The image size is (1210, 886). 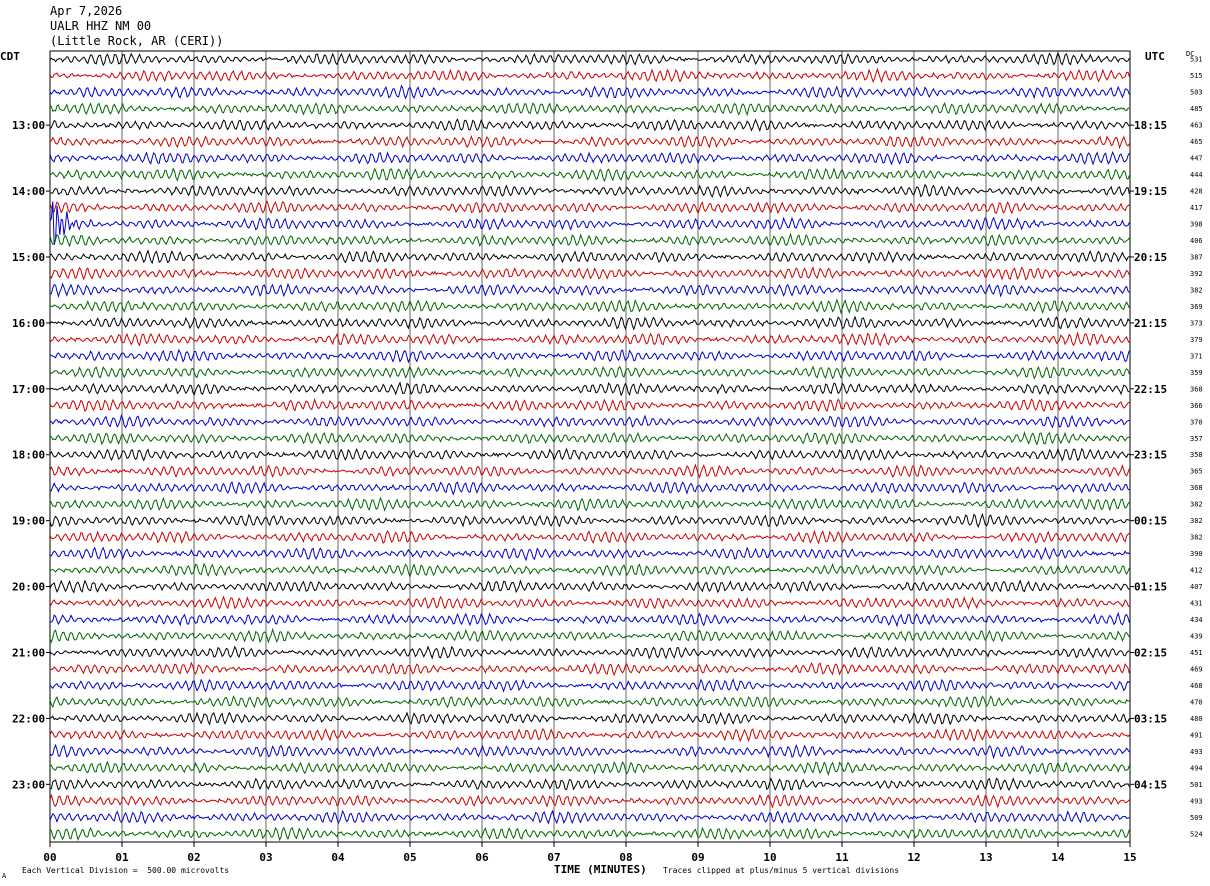 What do you see at coordinates (101, 26) in the screenshot?
I see `station-code: UALR HHZ NM 00` at bounding box center [101, 26].